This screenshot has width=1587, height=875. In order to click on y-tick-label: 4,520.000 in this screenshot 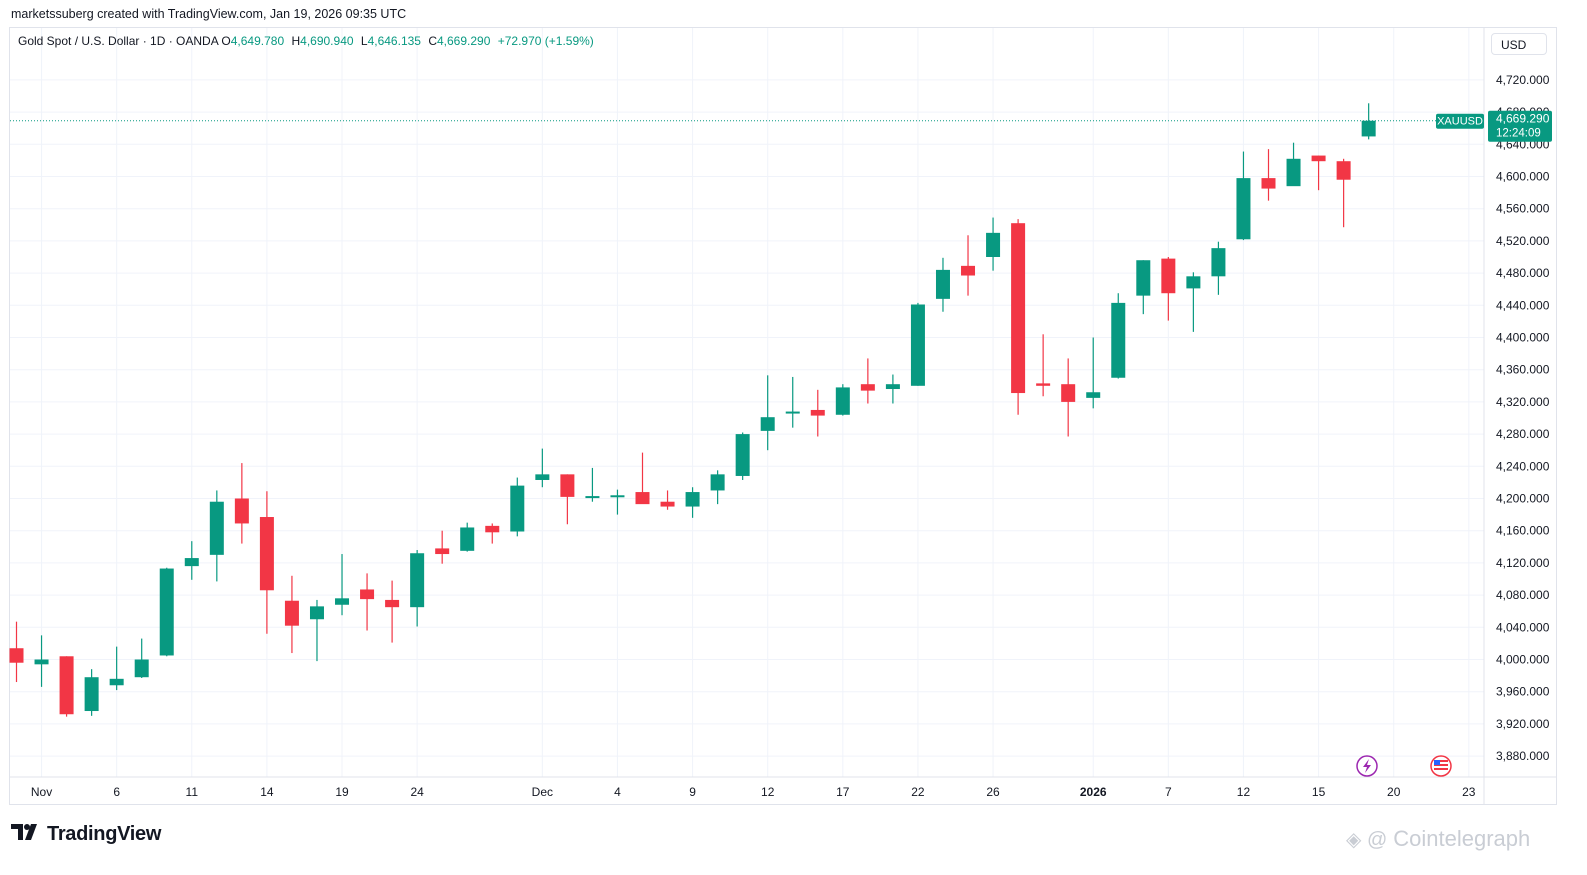, I will do `click(1523, 241)`.